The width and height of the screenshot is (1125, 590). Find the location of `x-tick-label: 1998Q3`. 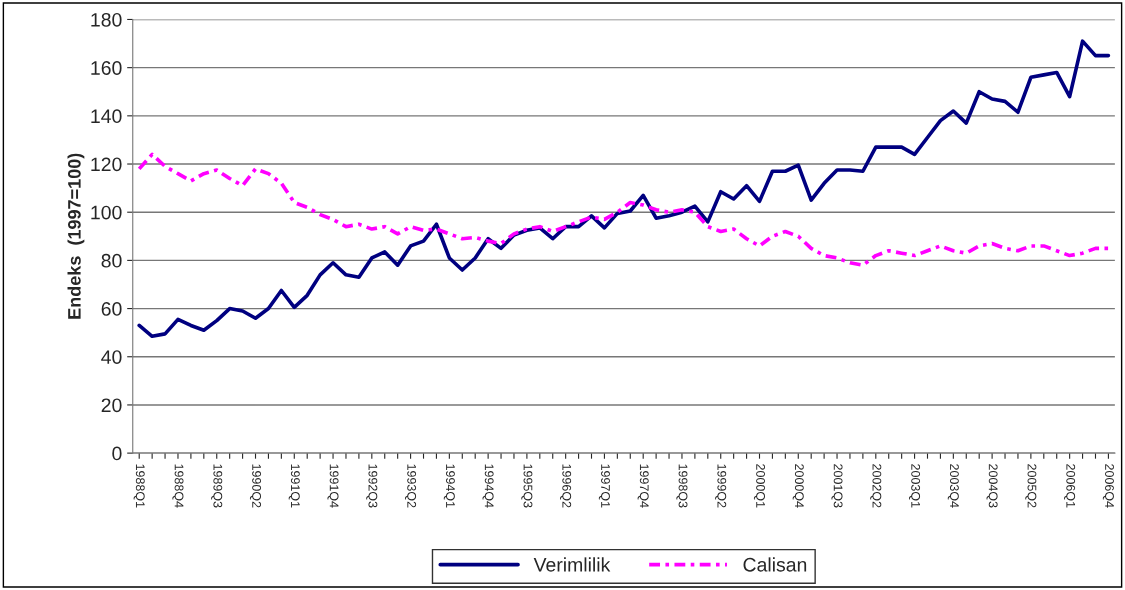

x-tick-label: 1998Q3 is located at coordinates (682, 486).